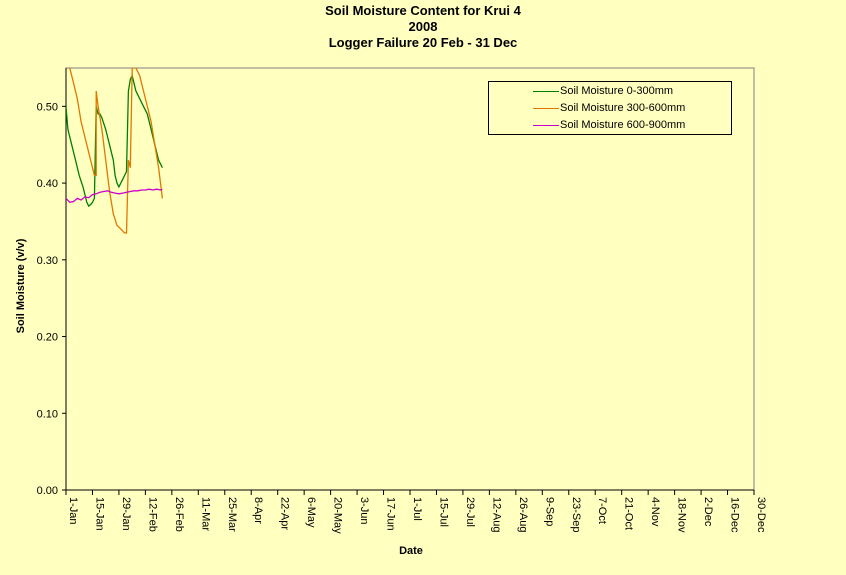 The height and width of the screenshot is (575, 846). I want to click on x-tick-label: 7-Oct, so click(602, 510).